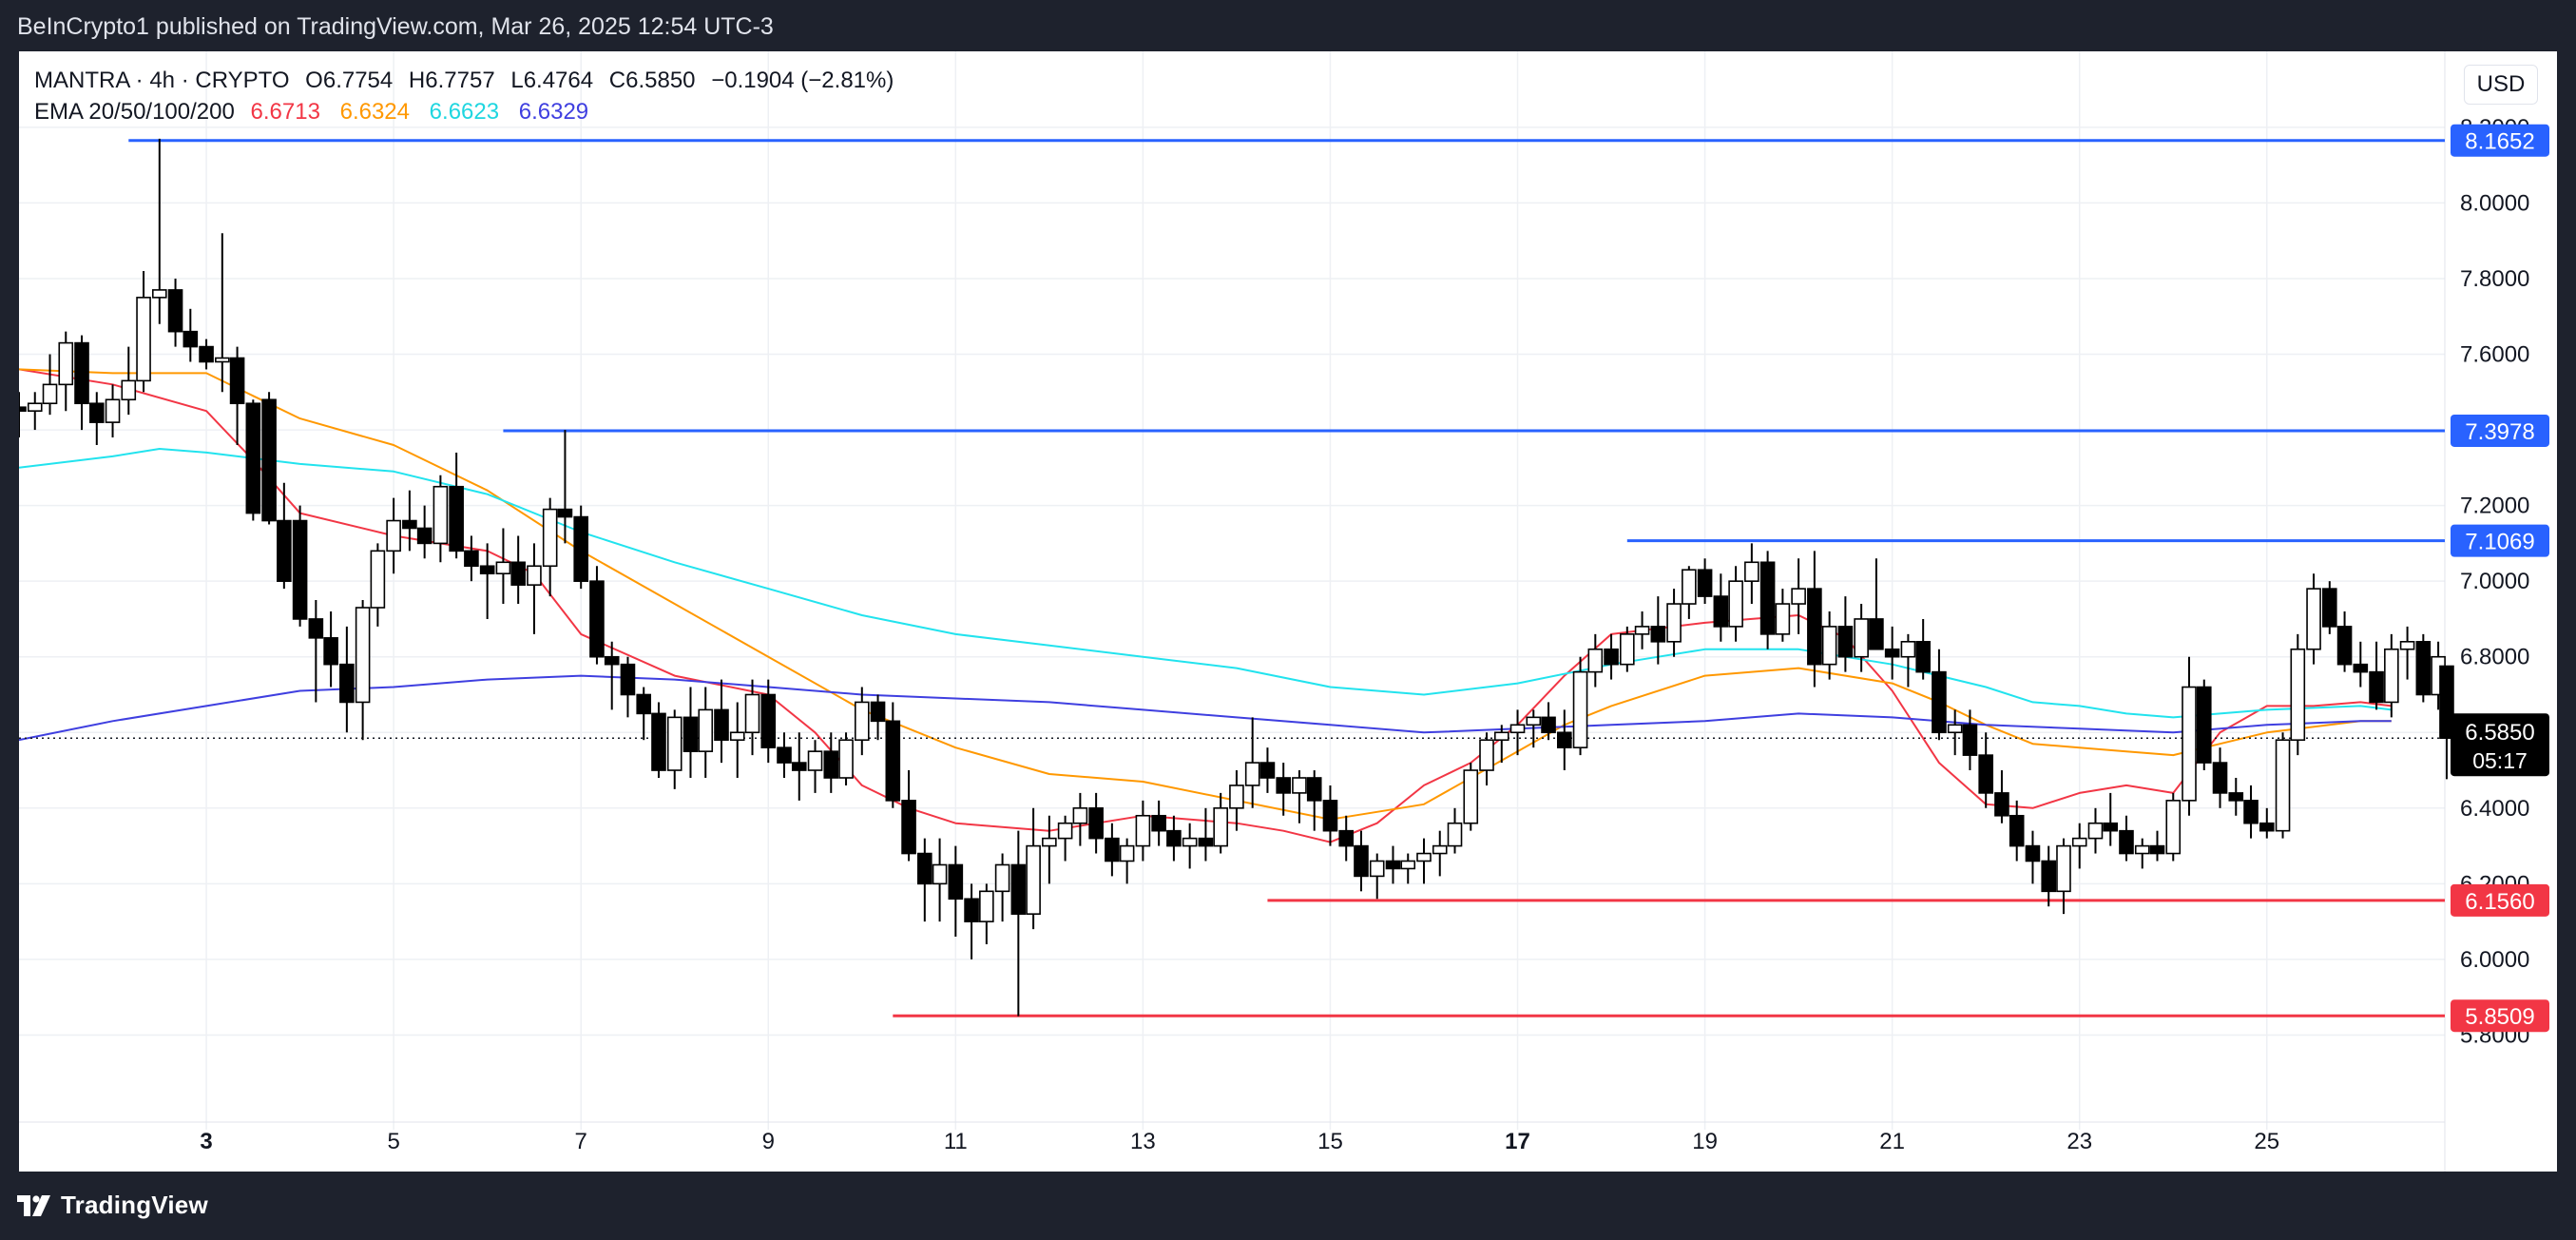 The width and height of the screenshot is (2576, 1240). I want to click on y-tick-label: 6.0000, so click(2494, 960).